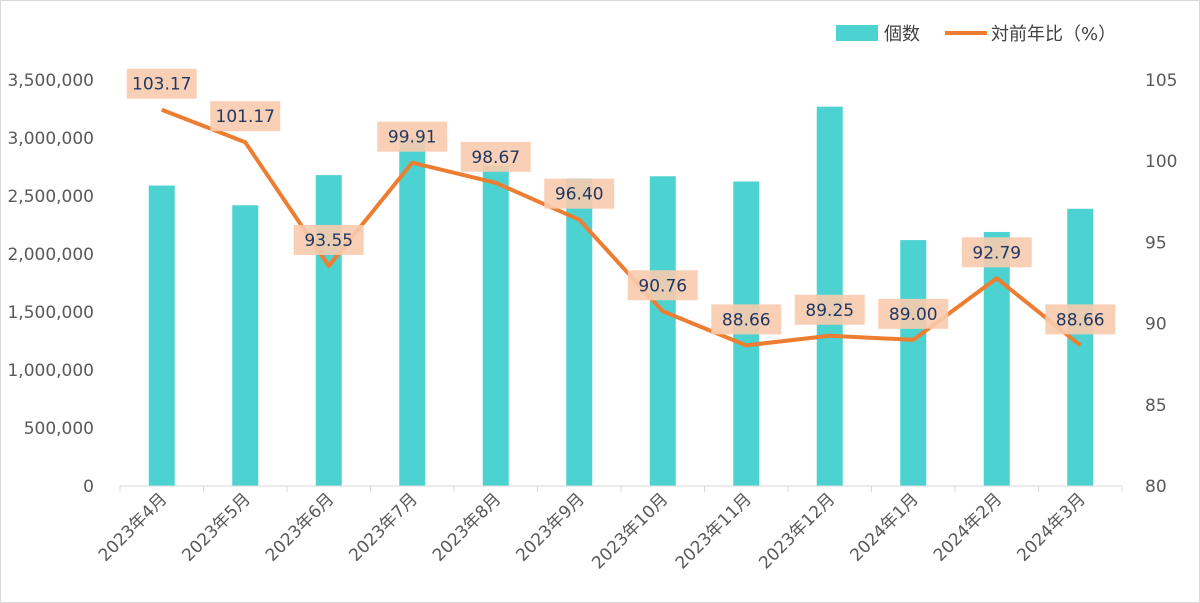  What do you see at coordinates (1161, 284) in the screenshot?
I see `right-axis: 80 85 90 95 100 105` at bounding box center [1161, 284].